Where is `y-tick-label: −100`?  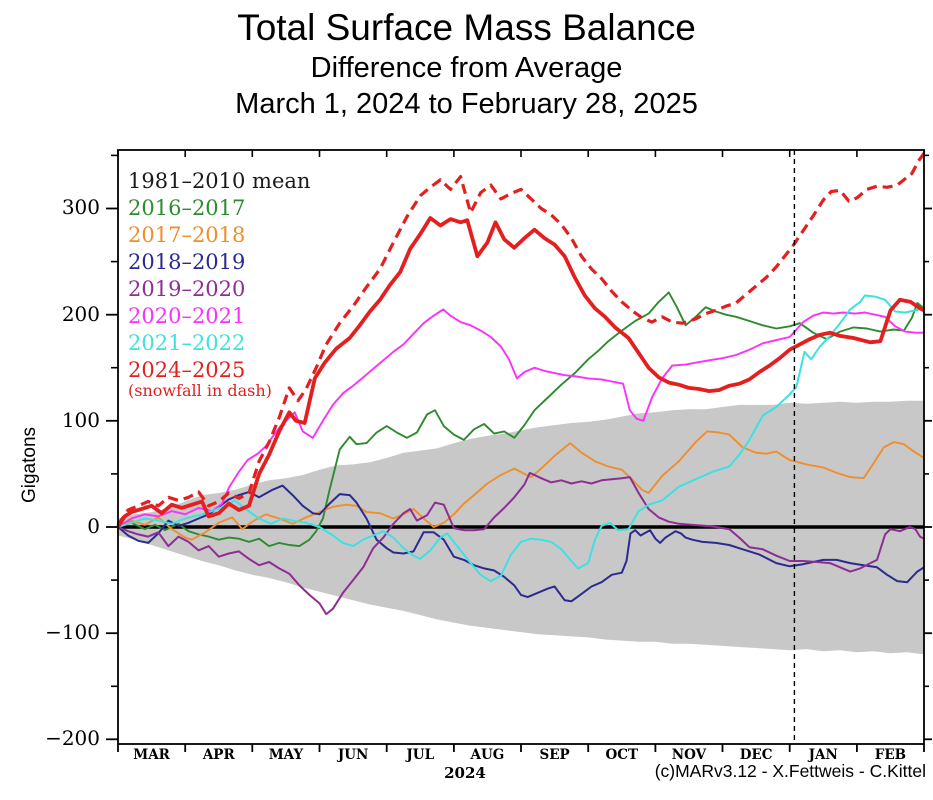
y-tick-label: −100 is located at coordinates (72, 632).